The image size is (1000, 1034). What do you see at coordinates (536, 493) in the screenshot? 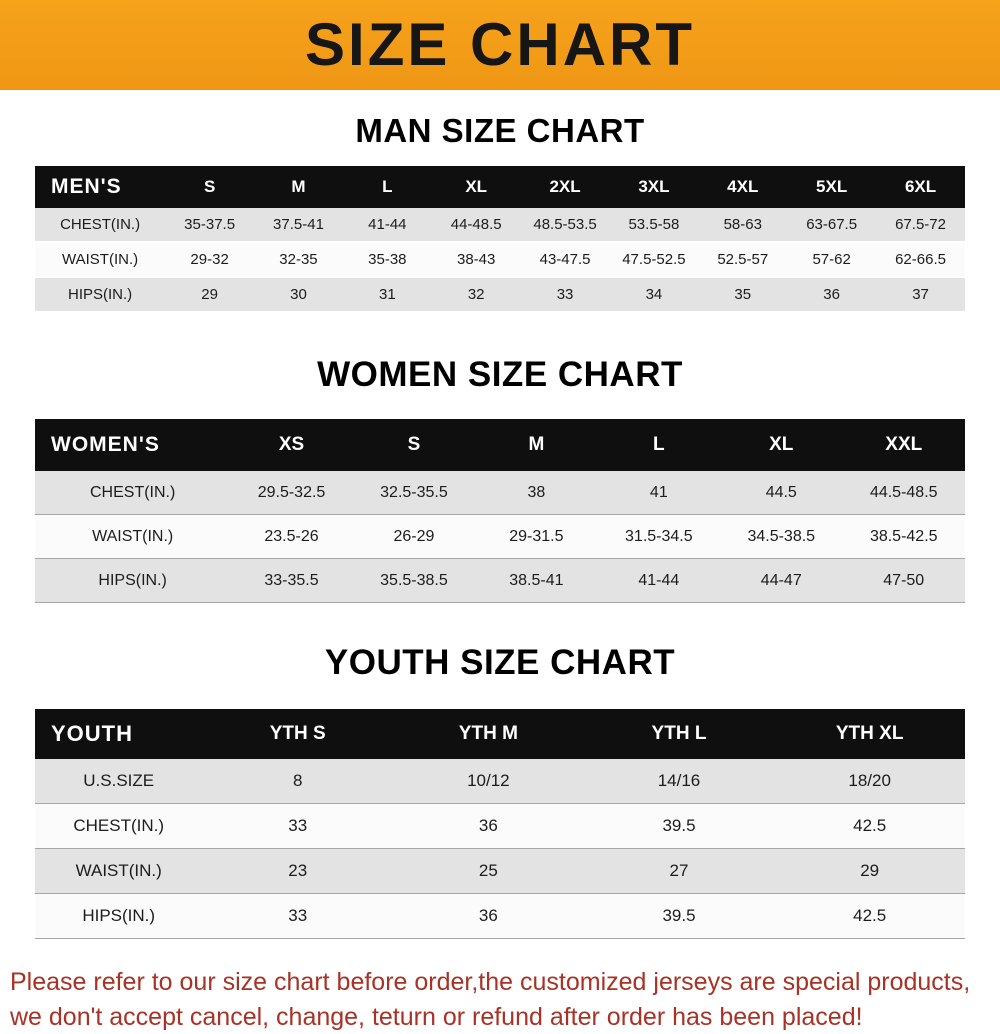
I see `women-cell: 38` at bounding box center [536, 493].